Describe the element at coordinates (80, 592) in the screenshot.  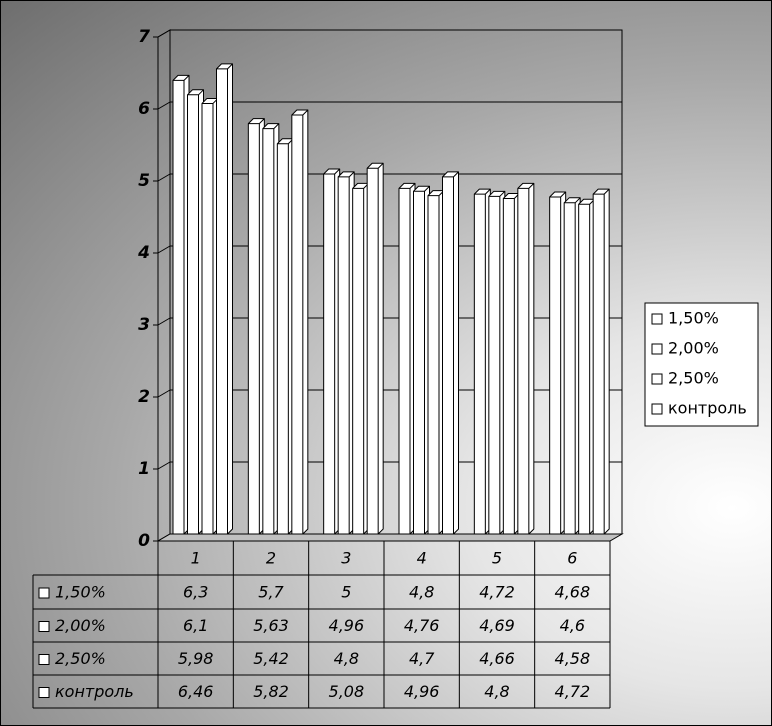
I see `table-row-header: 1,50%` at that location.